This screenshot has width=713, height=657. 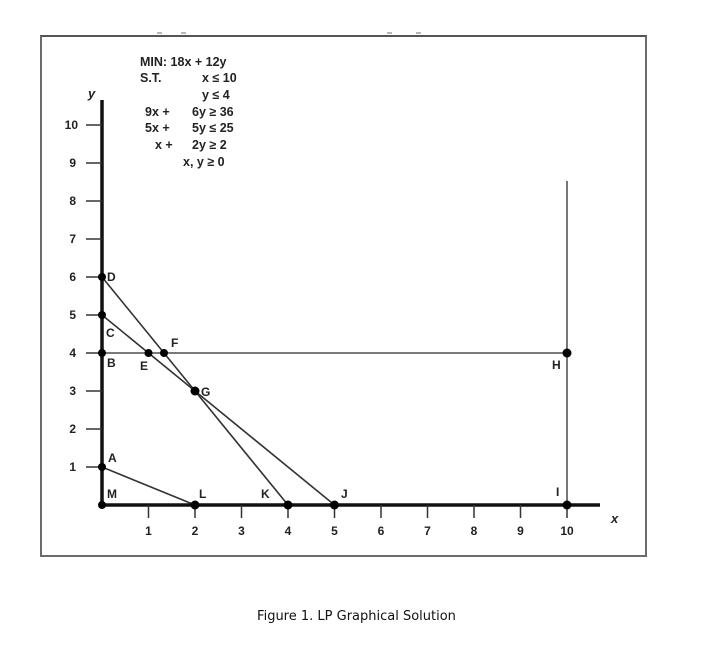 What do you see at coordinates (356, 616) in the screenshot?
I see `figure-caption: Figure 1. LP Graphical Solution` at bounding box center [356, 616].